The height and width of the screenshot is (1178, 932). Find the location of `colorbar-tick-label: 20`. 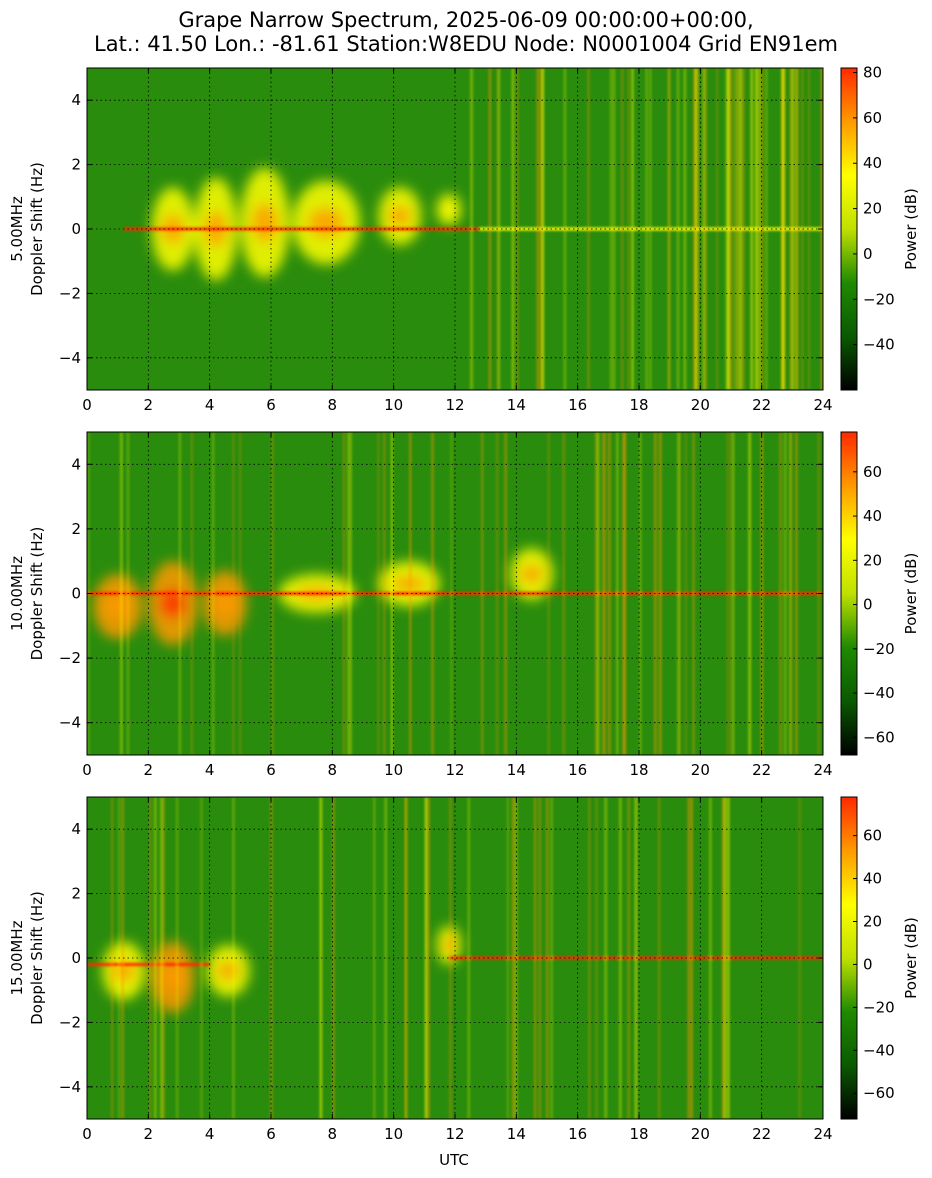

colorbar-tick-label: 20 is located at coordinates (872, 560).